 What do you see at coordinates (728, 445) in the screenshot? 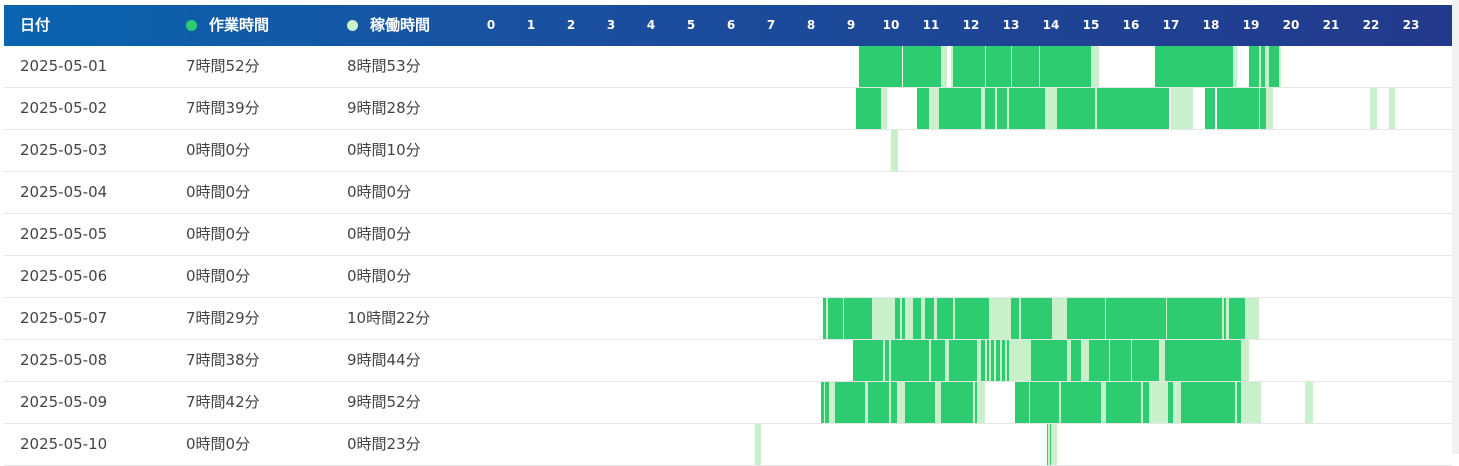
I see `table-row: 2025-05-10 0時間0分 0時間23分` at bounding box center [728, 445].